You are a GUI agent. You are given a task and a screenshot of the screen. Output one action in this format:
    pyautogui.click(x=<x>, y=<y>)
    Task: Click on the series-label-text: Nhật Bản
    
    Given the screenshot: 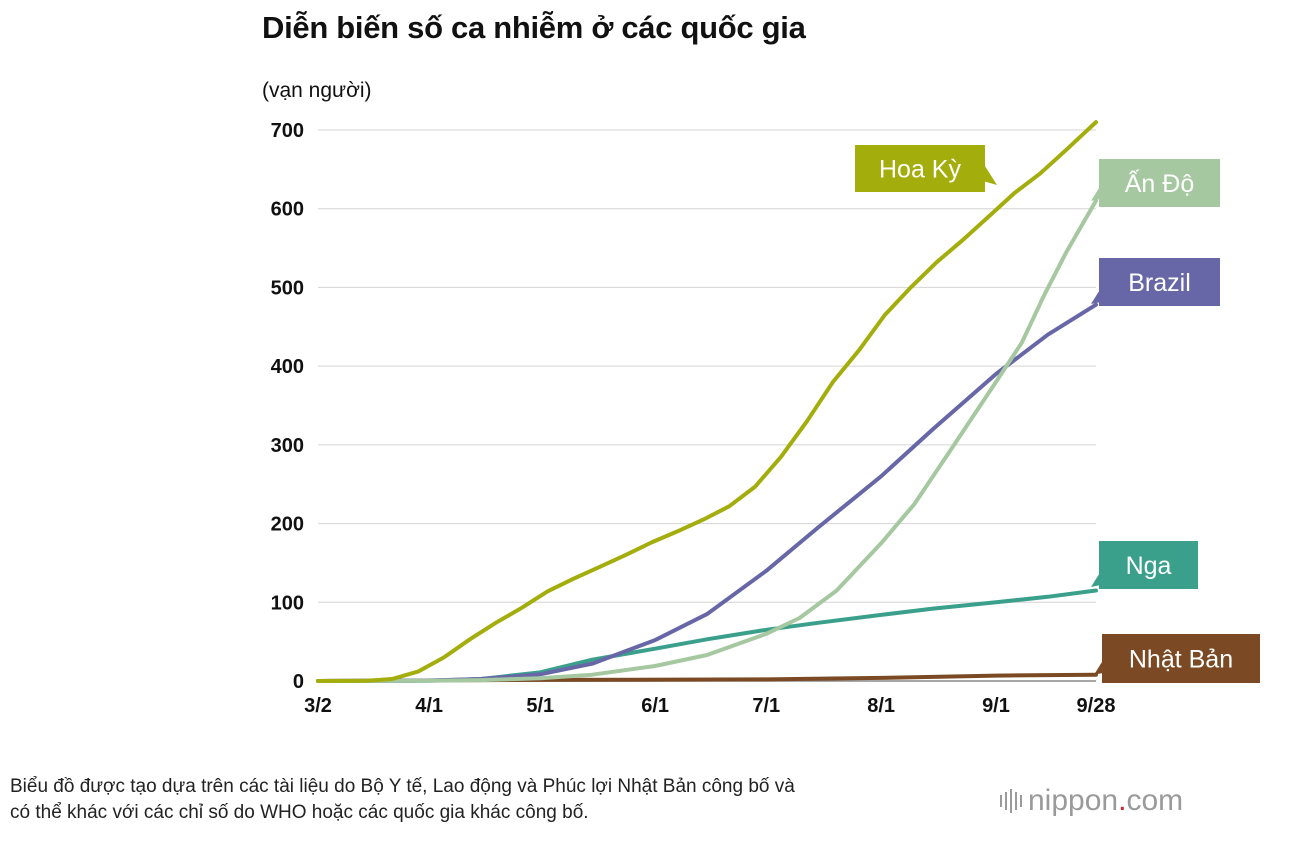 What is the action you would take?
    pyautogui.click(x=1181, y=660)
    